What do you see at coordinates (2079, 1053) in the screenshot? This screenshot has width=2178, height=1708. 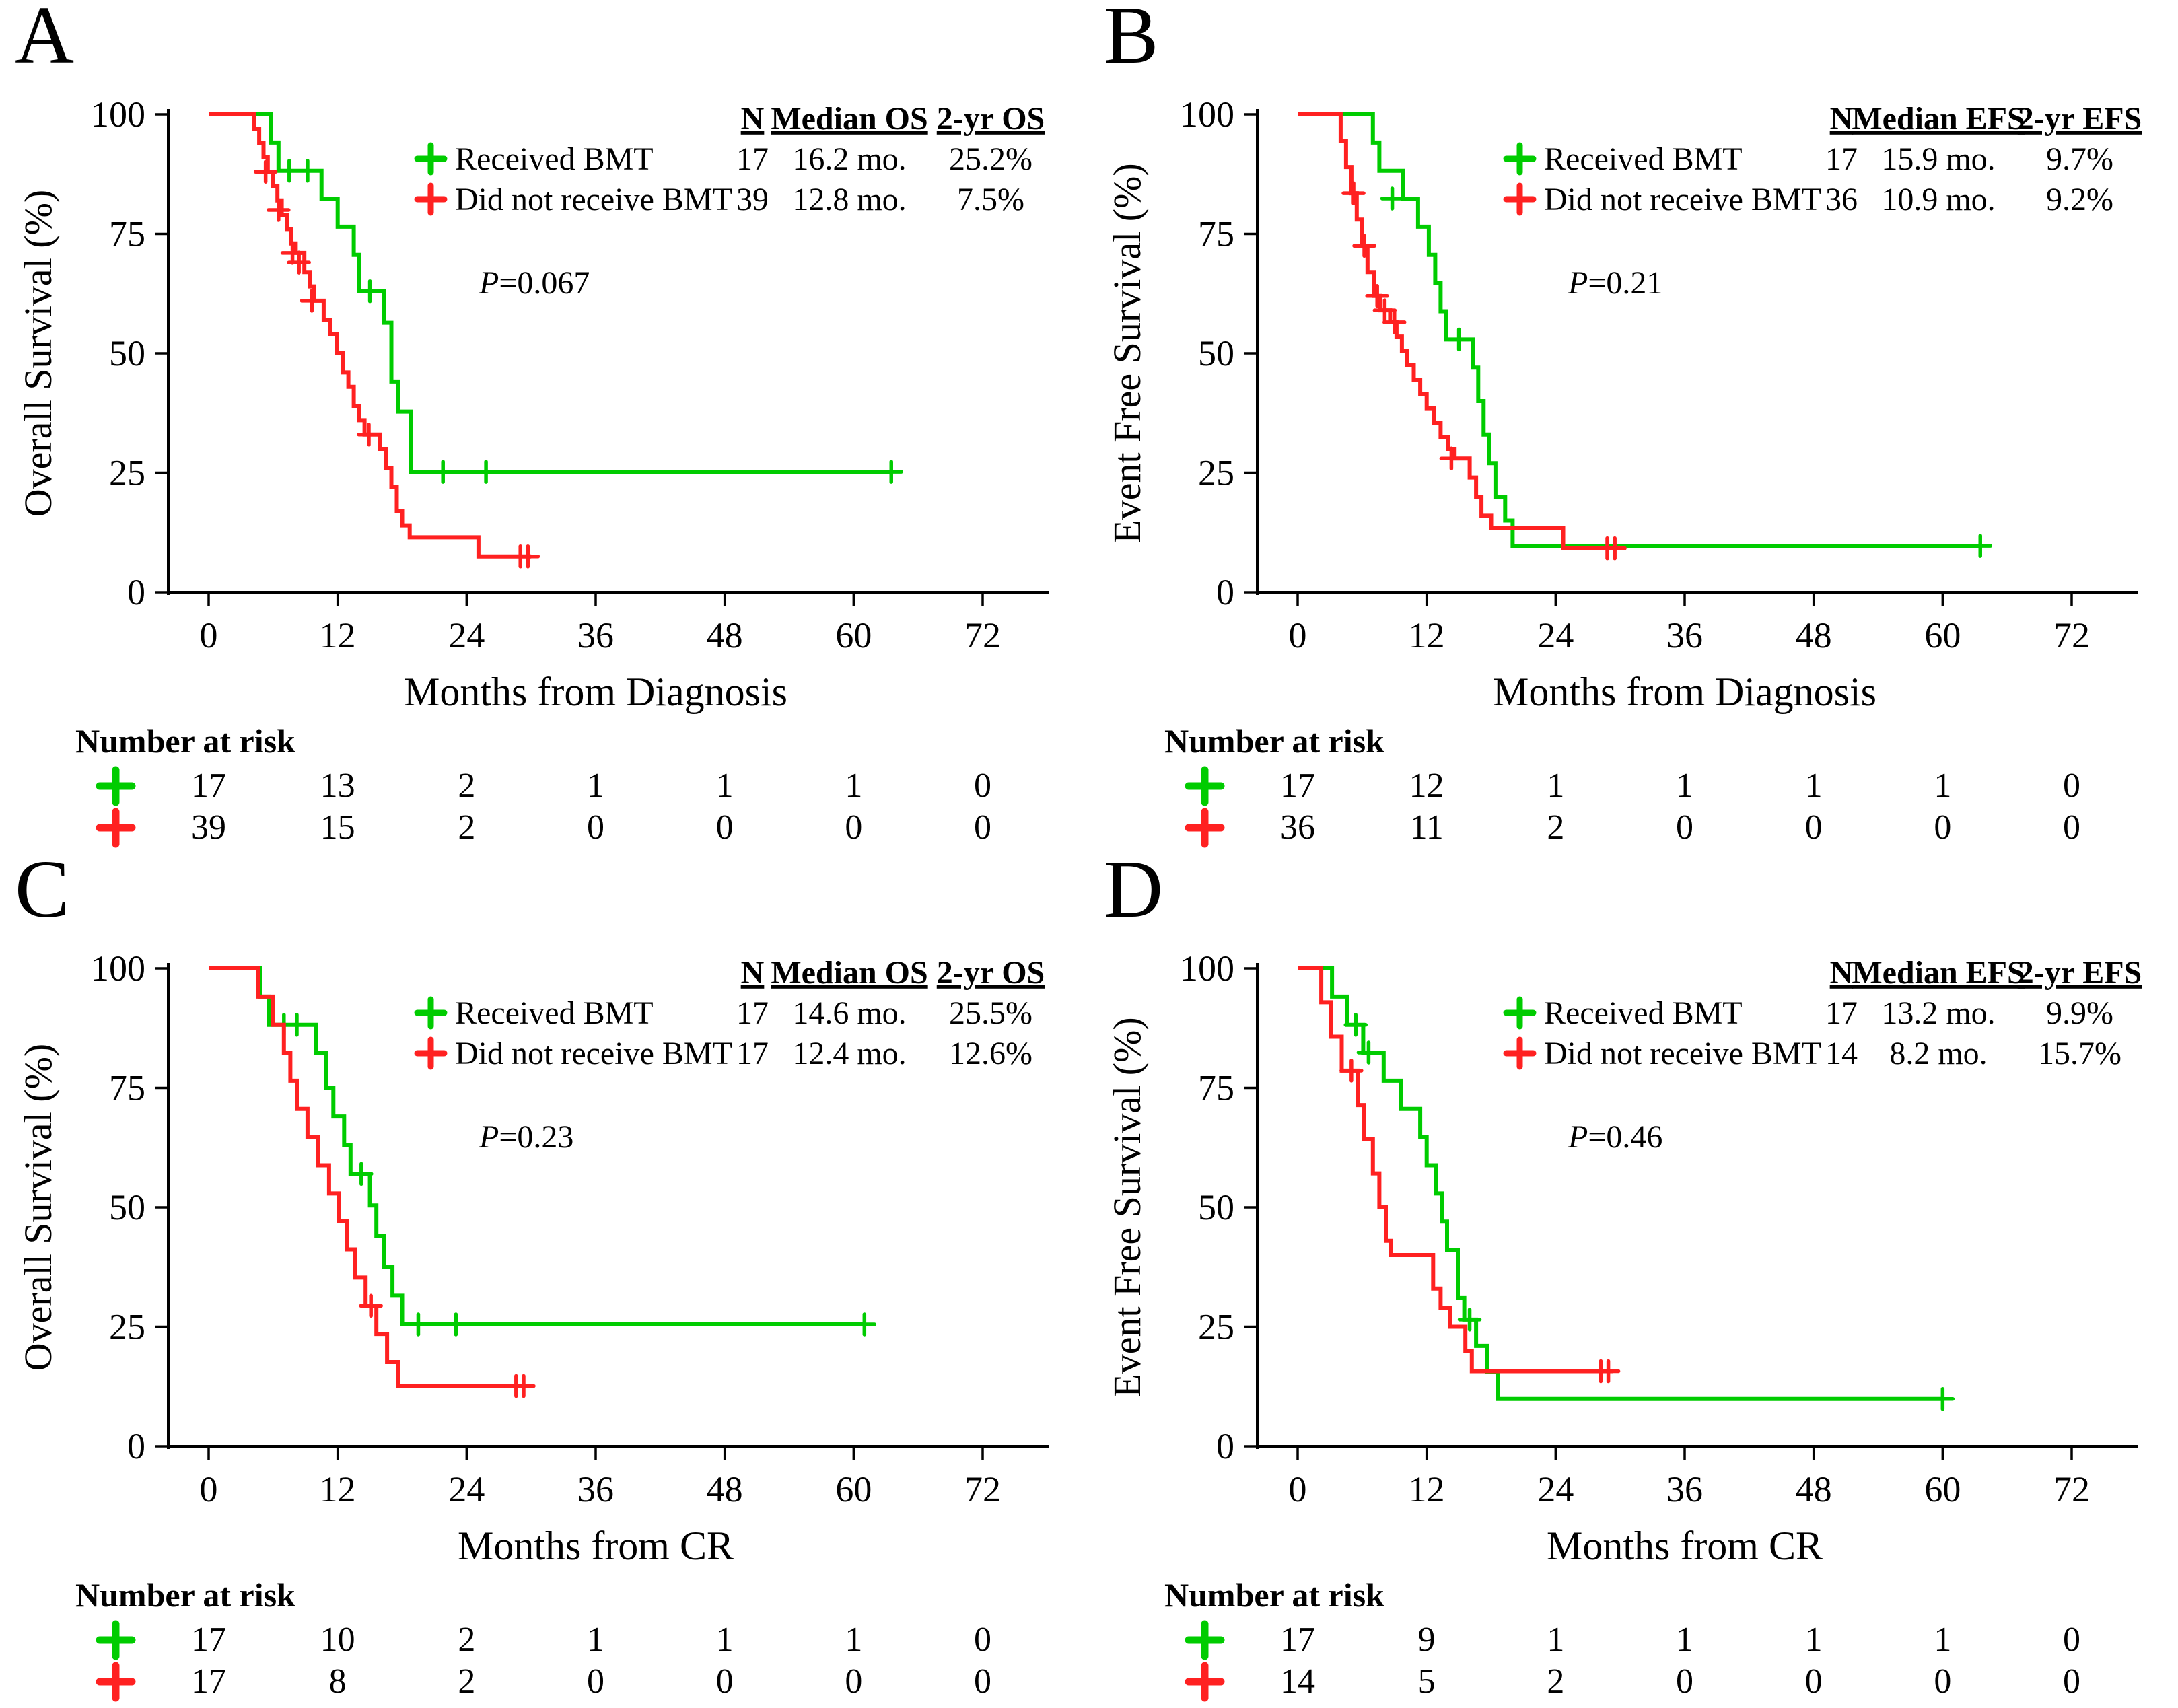 I see `legend-2yr-no_bmt: 15.7%` at bounding box center [2079, 1053].